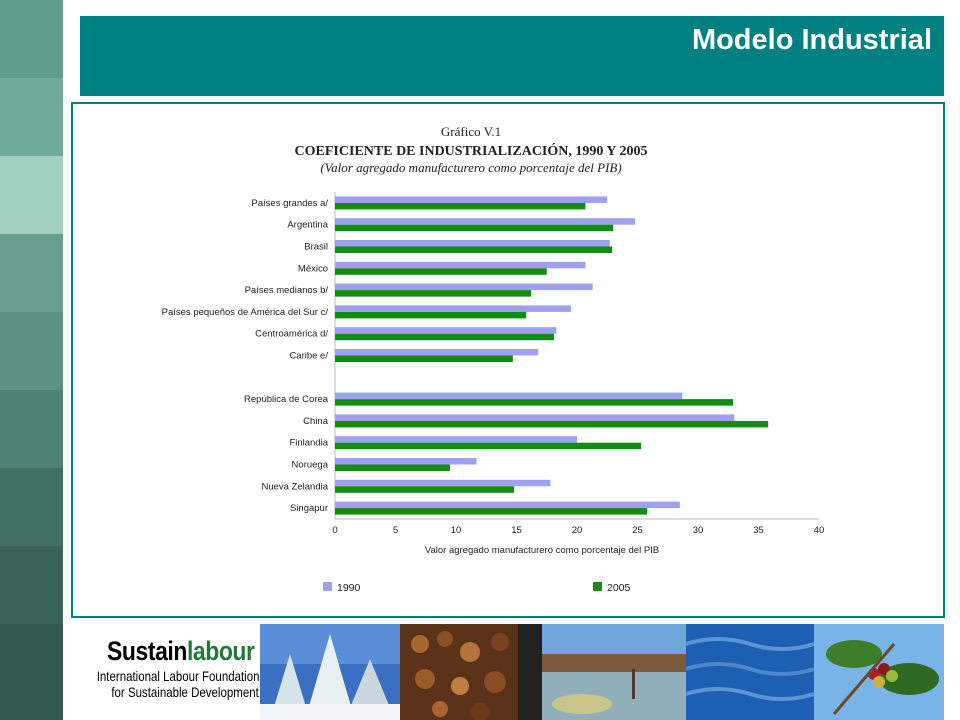 This screenshot has width=960, height=720. Describe the element at coordinates (313, 268) in the screenshot. I see `category-label: México` at that location.